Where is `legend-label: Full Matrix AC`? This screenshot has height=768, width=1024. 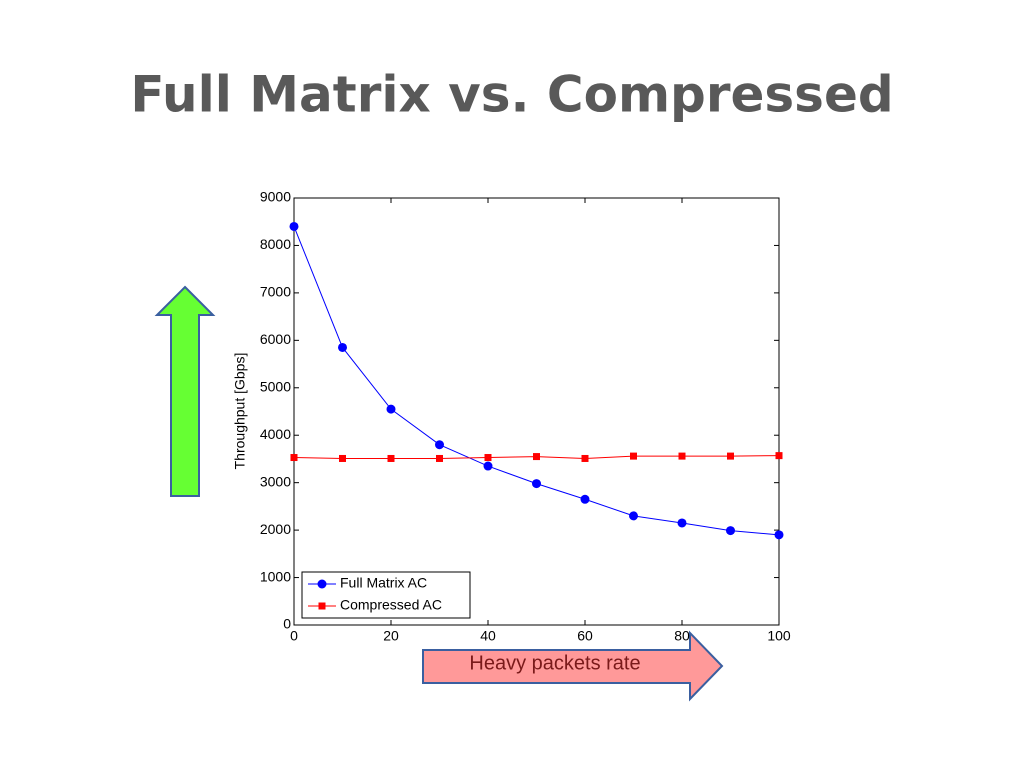 legend-label: Full Matrix AC is located at coordinates (383, 583).